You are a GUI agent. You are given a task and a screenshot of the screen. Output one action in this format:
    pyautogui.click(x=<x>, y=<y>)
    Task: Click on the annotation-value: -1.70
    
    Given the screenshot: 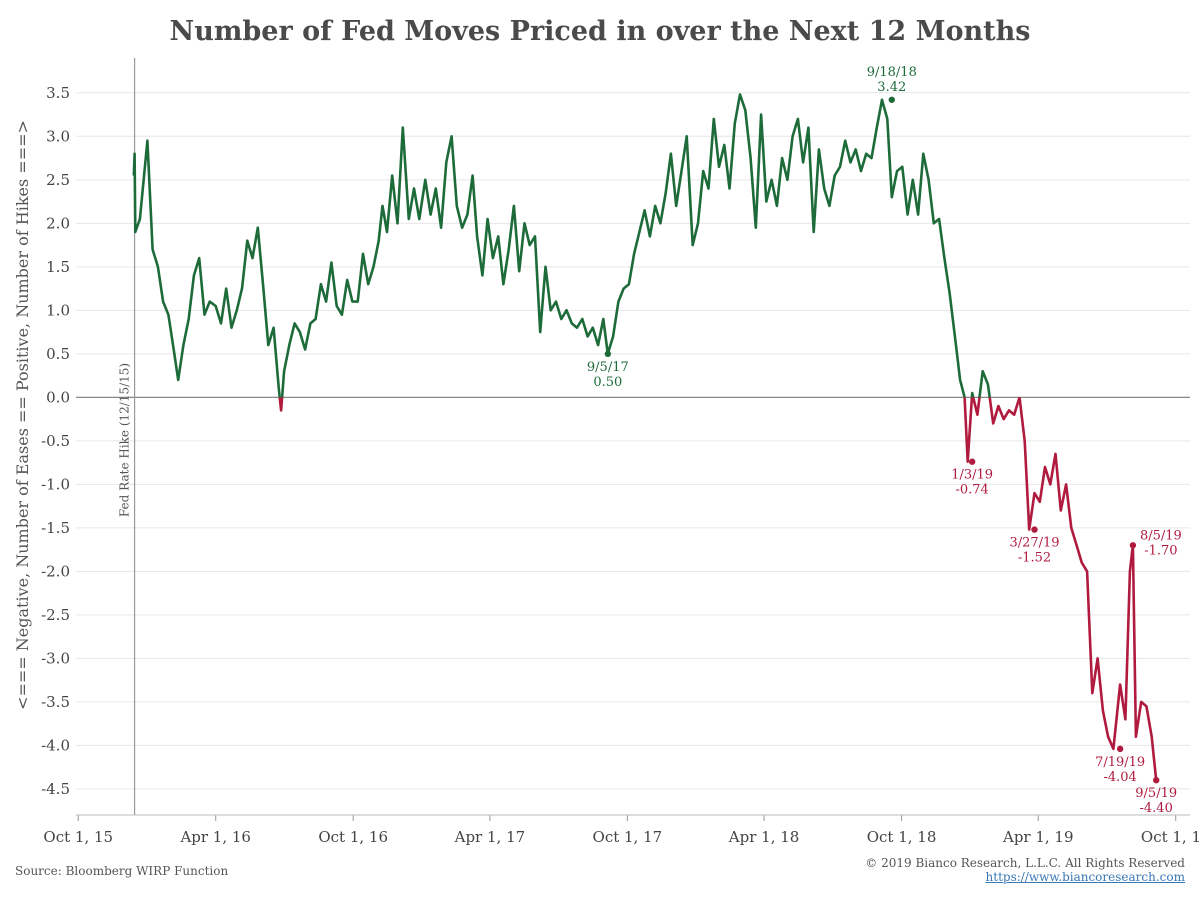 What is the action you would take?
    pyautogui.click(x=1160, y=550)
    